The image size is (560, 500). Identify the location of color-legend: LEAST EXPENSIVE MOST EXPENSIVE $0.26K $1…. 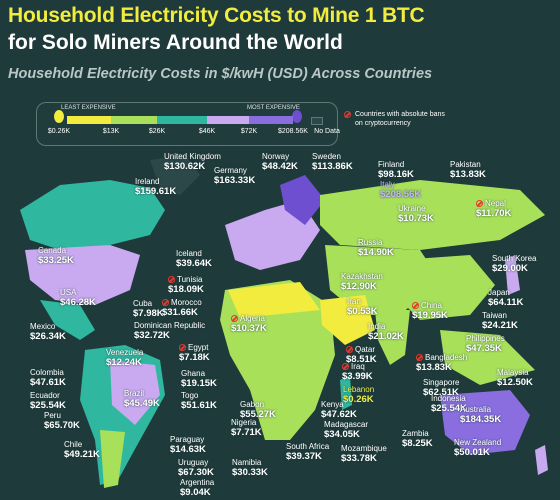
(188, 124).